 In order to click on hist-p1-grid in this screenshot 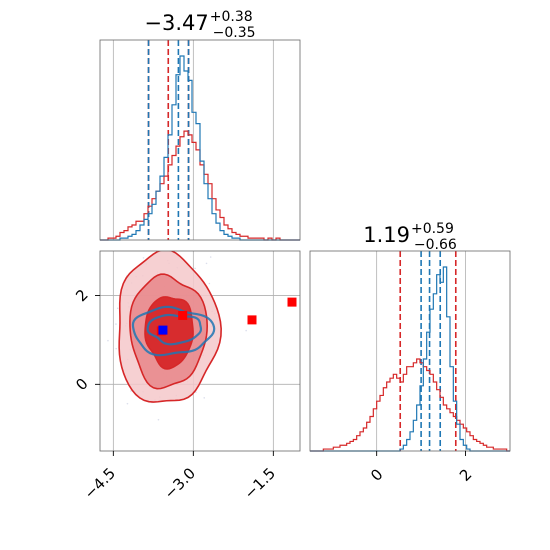, I will do `click(193, 140)`.